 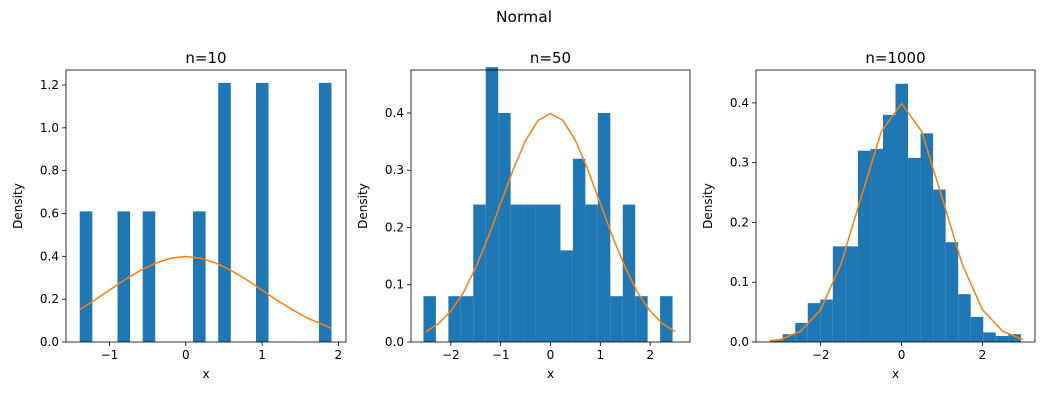 I want to click on y-tick-label: 0.6, so click(x=49, y=213).